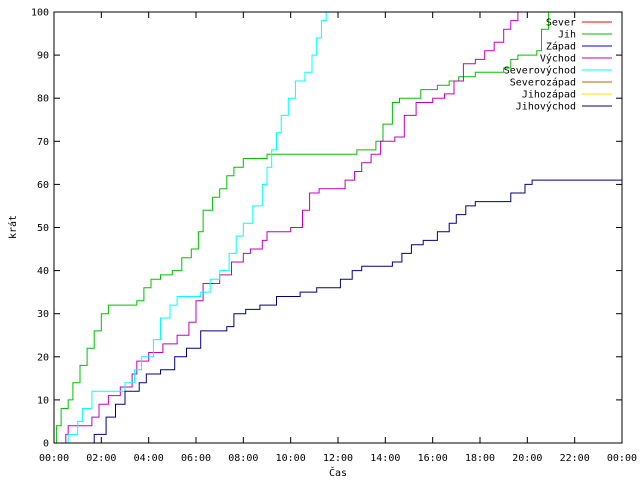 The width and height of the screenshot is (640, 480). Describe the element at coordinates (527, 458) in the screenshot. I see `x-tick-label: 20:00` at that location.